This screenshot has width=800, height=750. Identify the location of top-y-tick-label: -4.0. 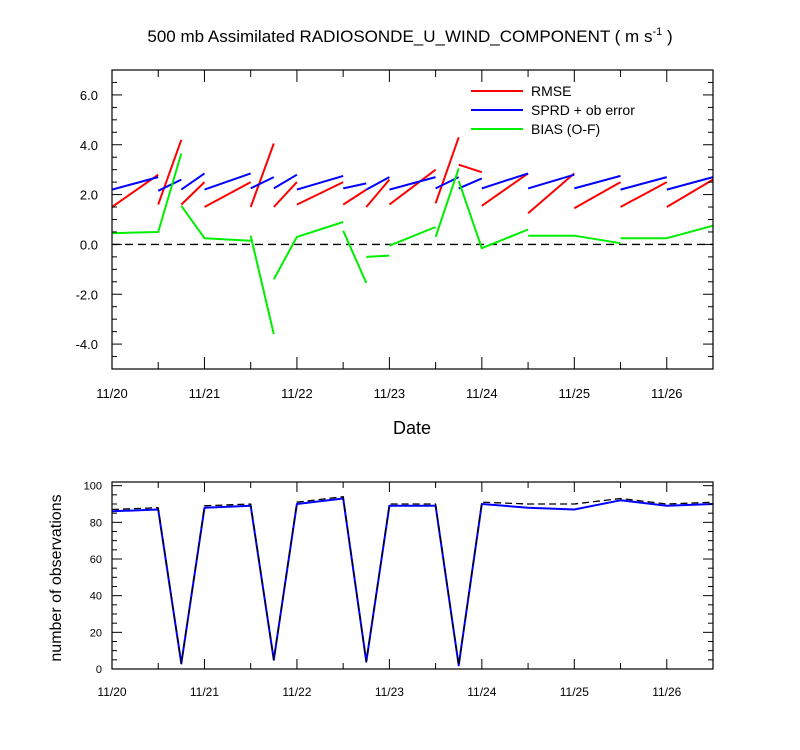
(87, 344).